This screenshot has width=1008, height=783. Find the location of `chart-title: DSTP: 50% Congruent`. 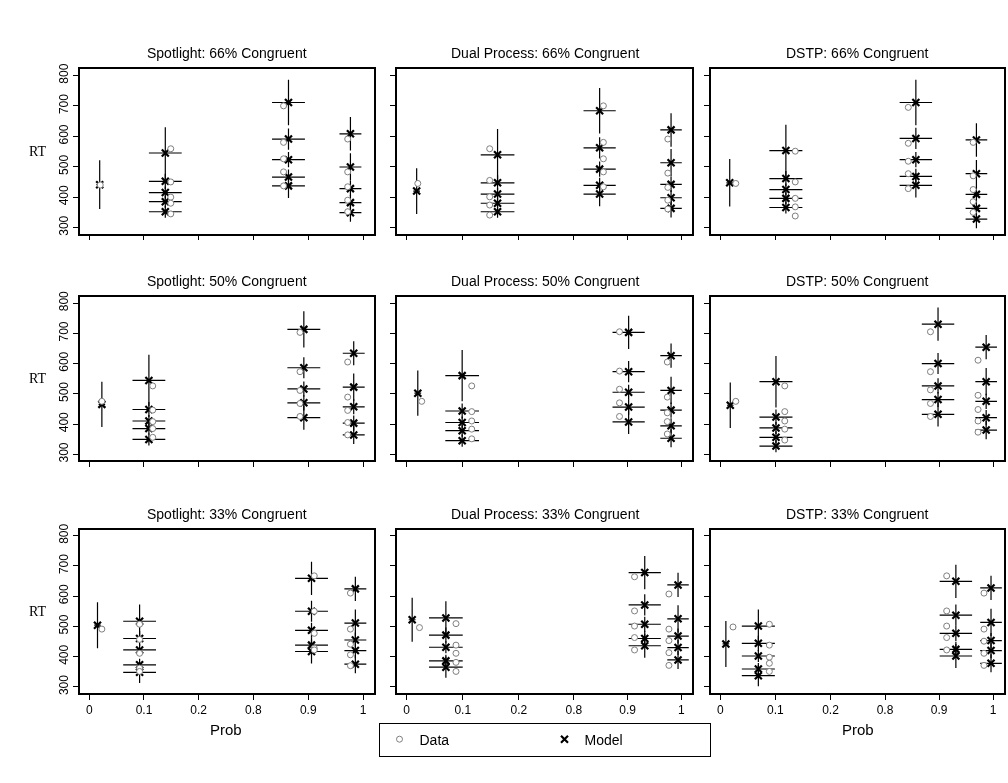

chart-title: DSTP: 50% Congruent is located at coordinates (857, 281).